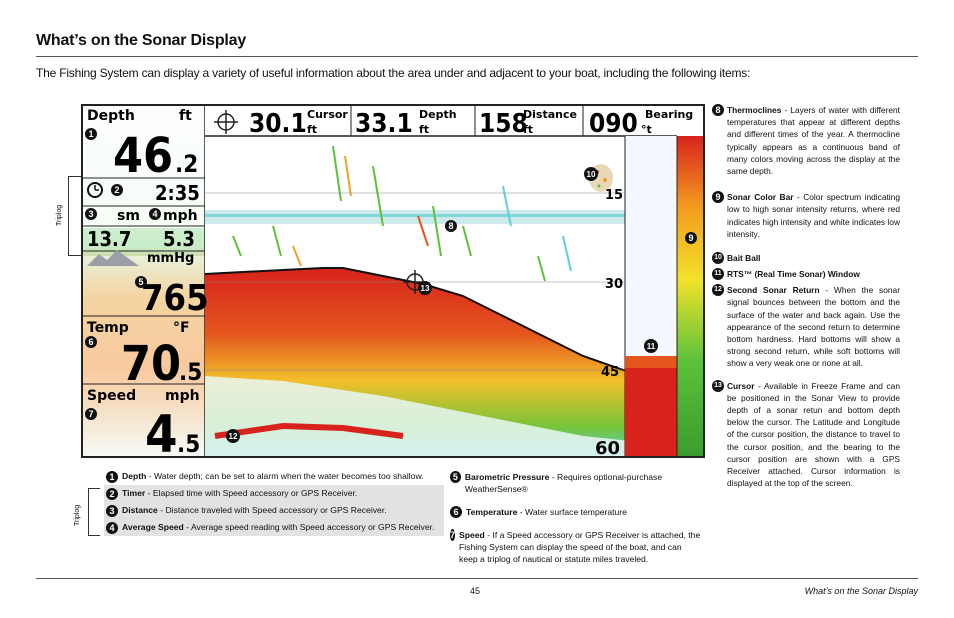  What do you see at coordinates (572, 512) in the screenshot?
I see `legend-desc: - Water surface temperature` at bounding box center [572, 512].